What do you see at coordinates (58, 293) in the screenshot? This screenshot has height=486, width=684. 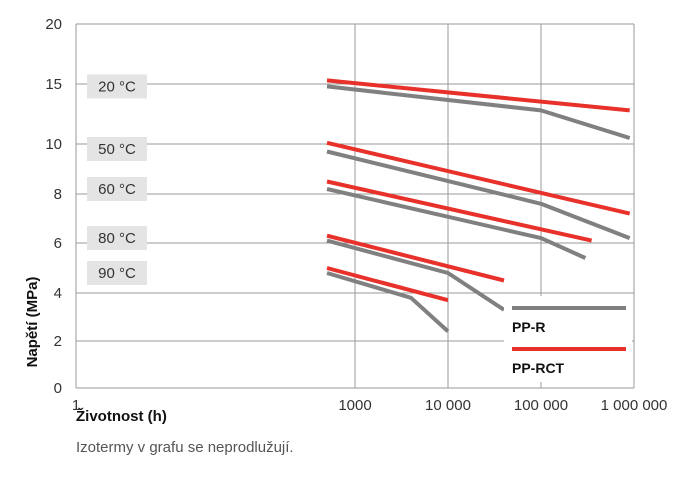 I see `y-tick-label: 4` at bounding box center [58, 293].